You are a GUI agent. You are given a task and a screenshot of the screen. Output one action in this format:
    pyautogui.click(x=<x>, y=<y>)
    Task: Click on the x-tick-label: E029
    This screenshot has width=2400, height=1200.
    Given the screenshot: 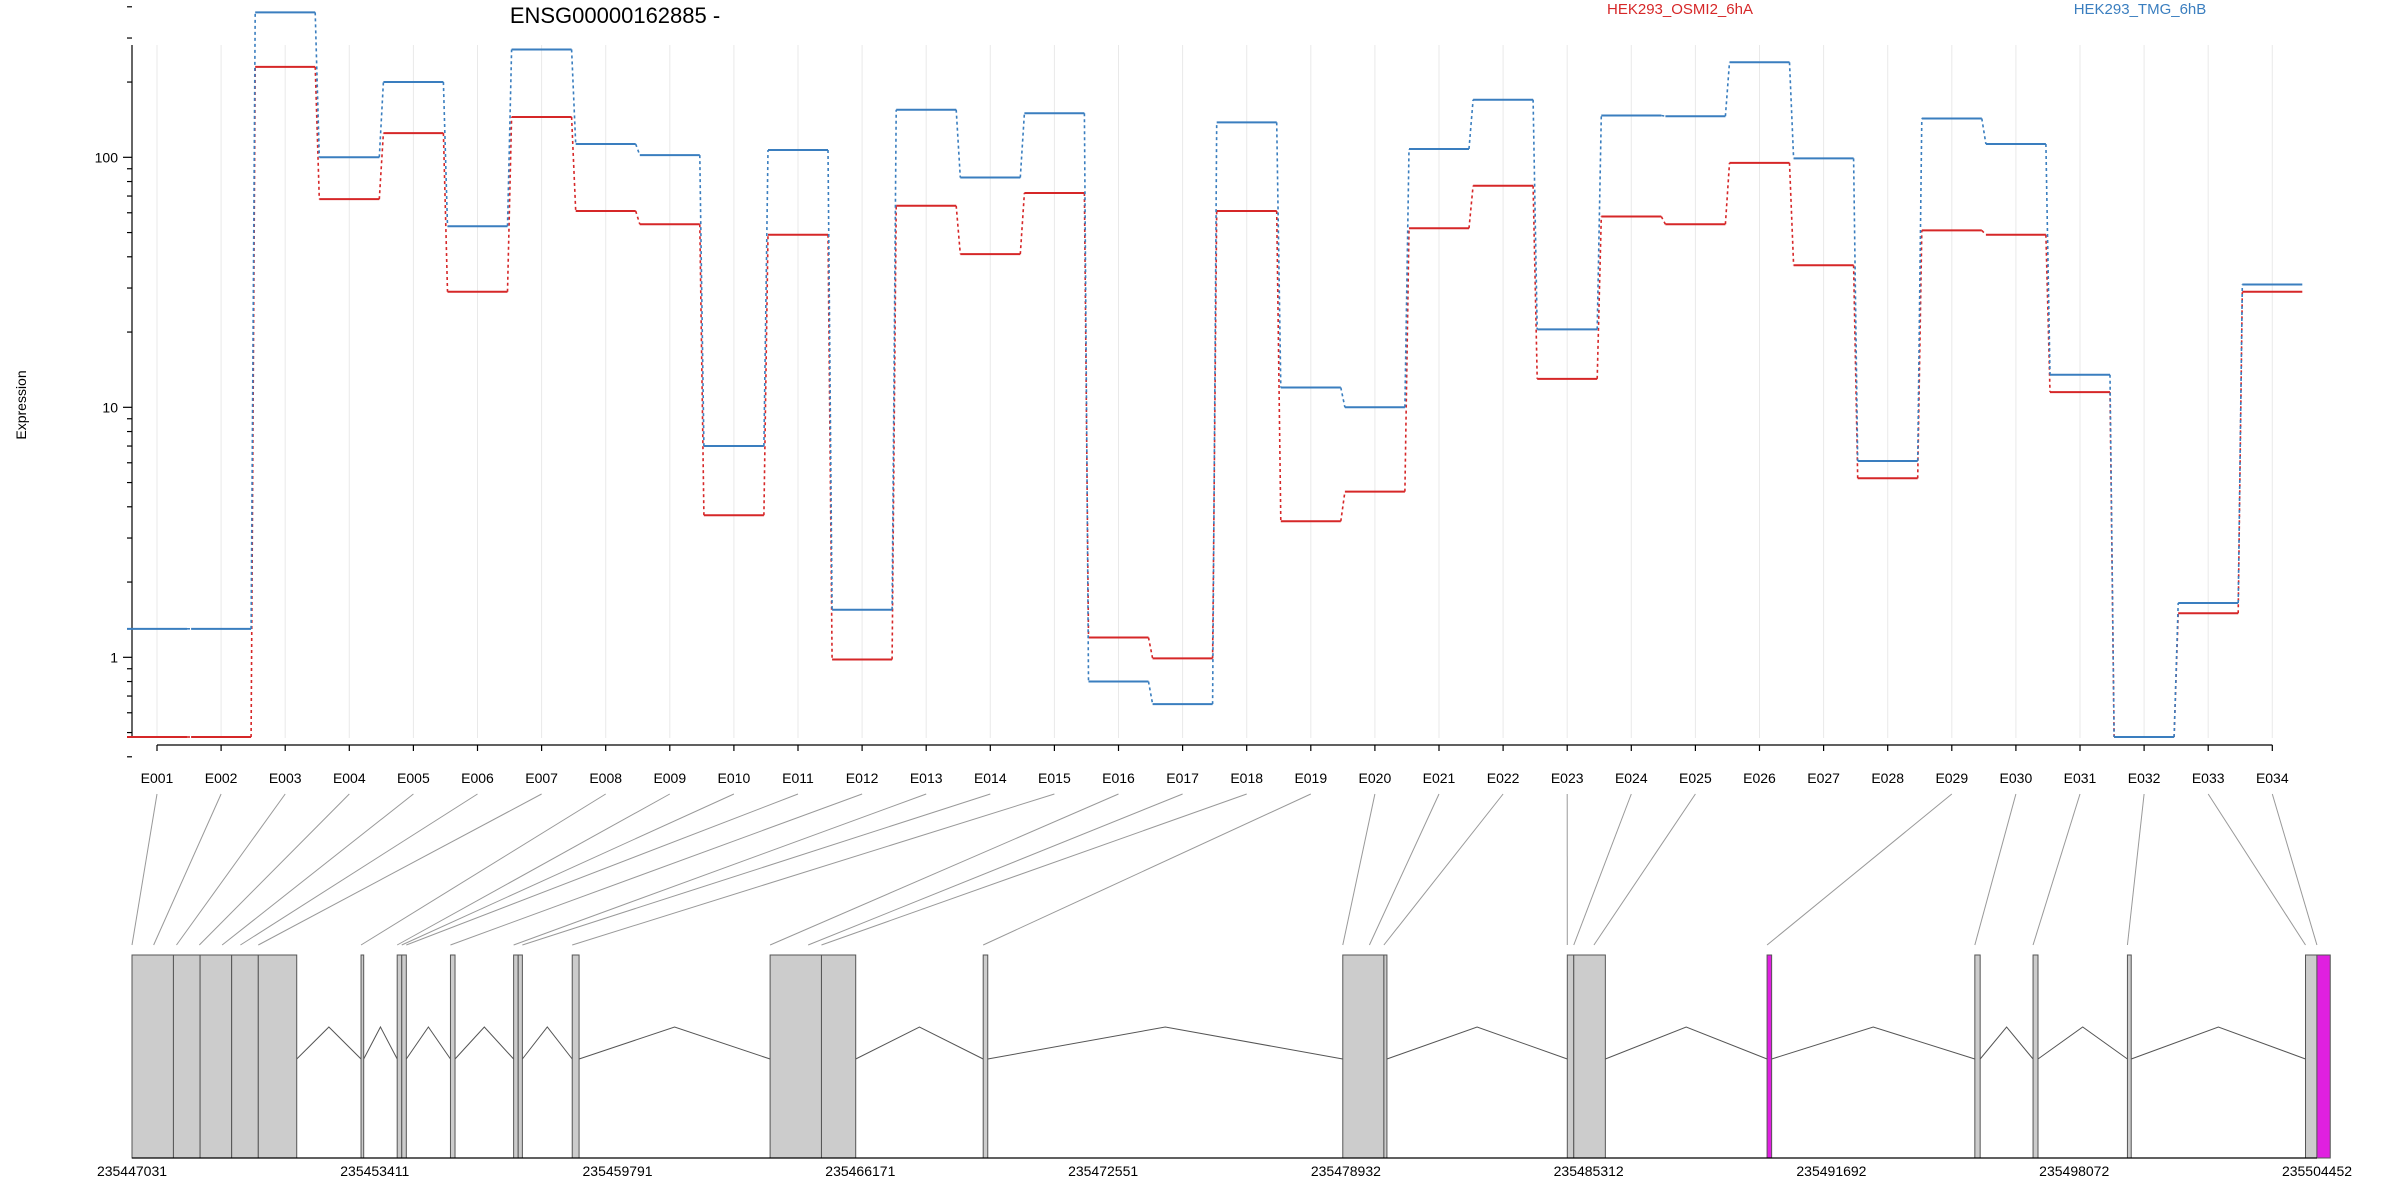 What is the action you would take?
    pyautogui.click(x=1951, y=778)
    